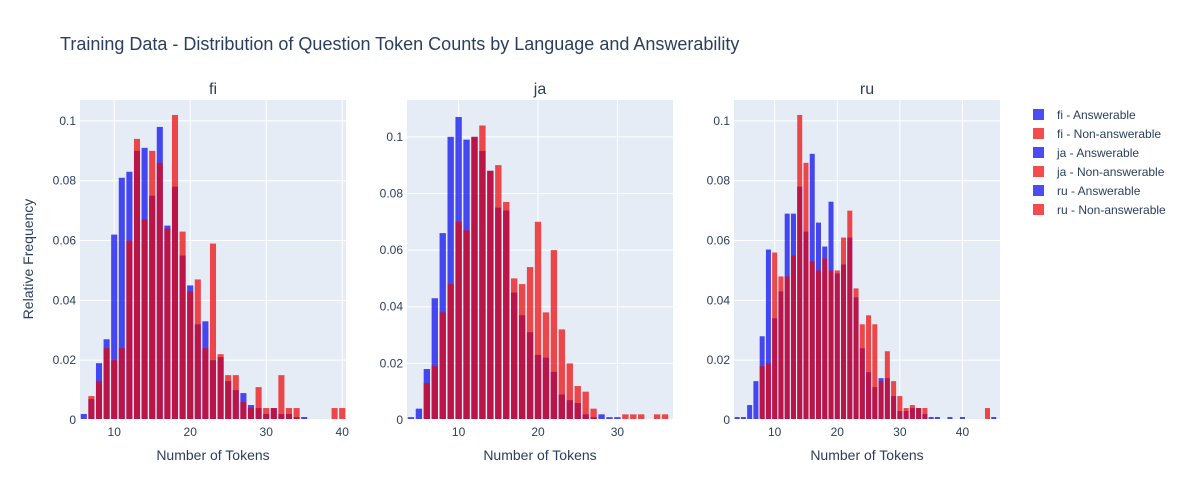 This screenshot has width=1200, height=500. I want to click on legend-label: ja - Non-answerable, so click(1110, 172).